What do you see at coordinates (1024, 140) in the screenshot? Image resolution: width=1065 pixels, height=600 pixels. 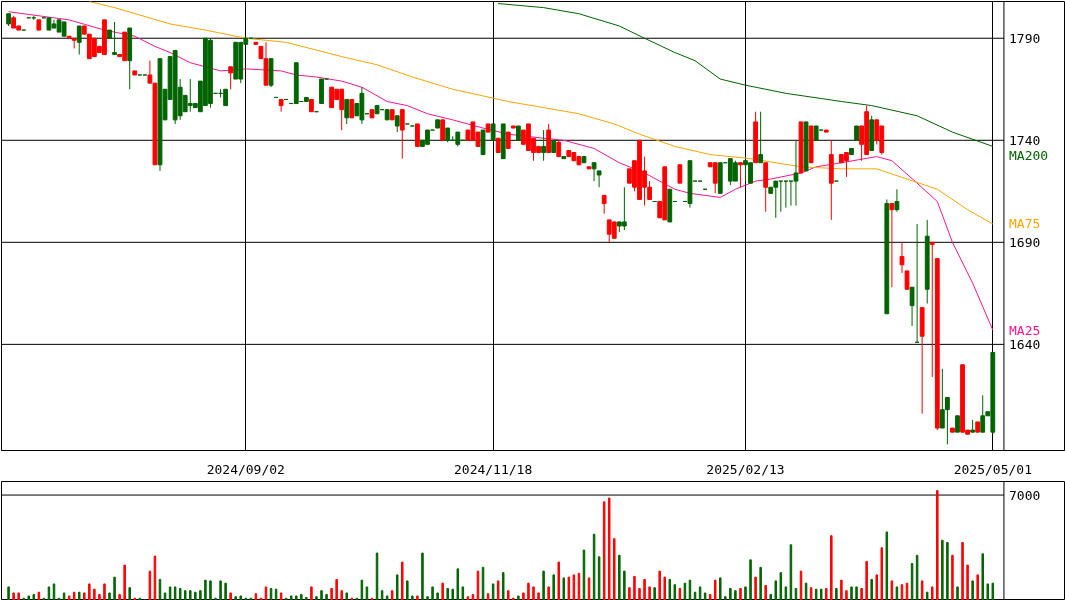 I see `y-tick-label: 1740` at bounding box center [1024, 140].